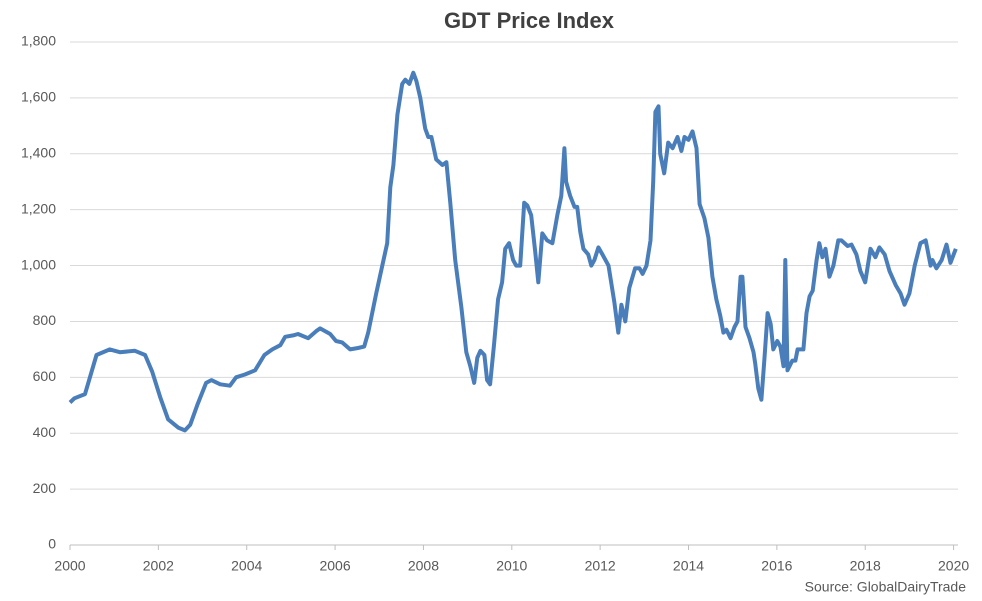 The image size is (982, 601). I want to click on x-tick-label: 2002, so click(158, 566).